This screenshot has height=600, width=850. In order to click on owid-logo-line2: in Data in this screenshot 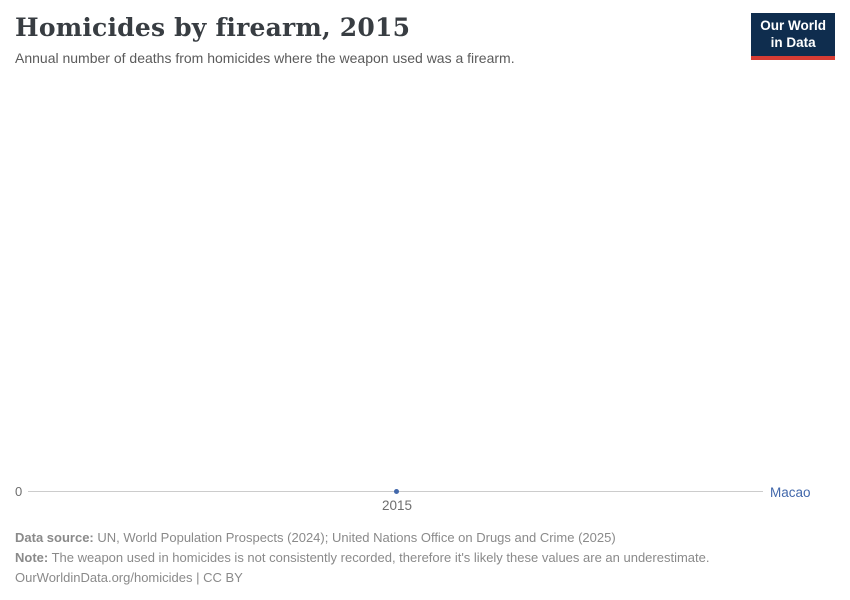, I will do `click(793, 42)`.